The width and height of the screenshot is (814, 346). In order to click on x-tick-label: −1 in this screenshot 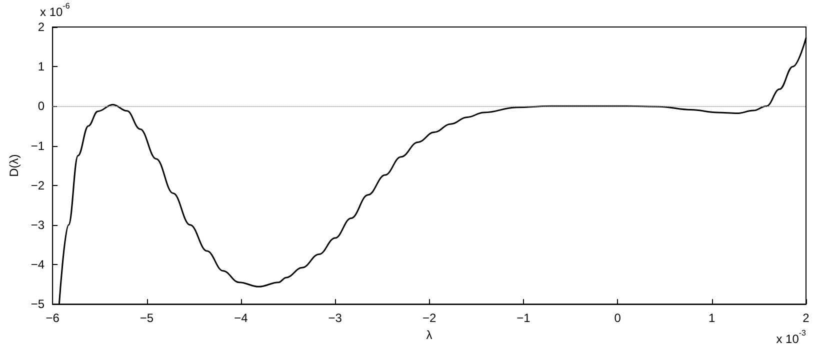, I will do `click(523, 318)`.